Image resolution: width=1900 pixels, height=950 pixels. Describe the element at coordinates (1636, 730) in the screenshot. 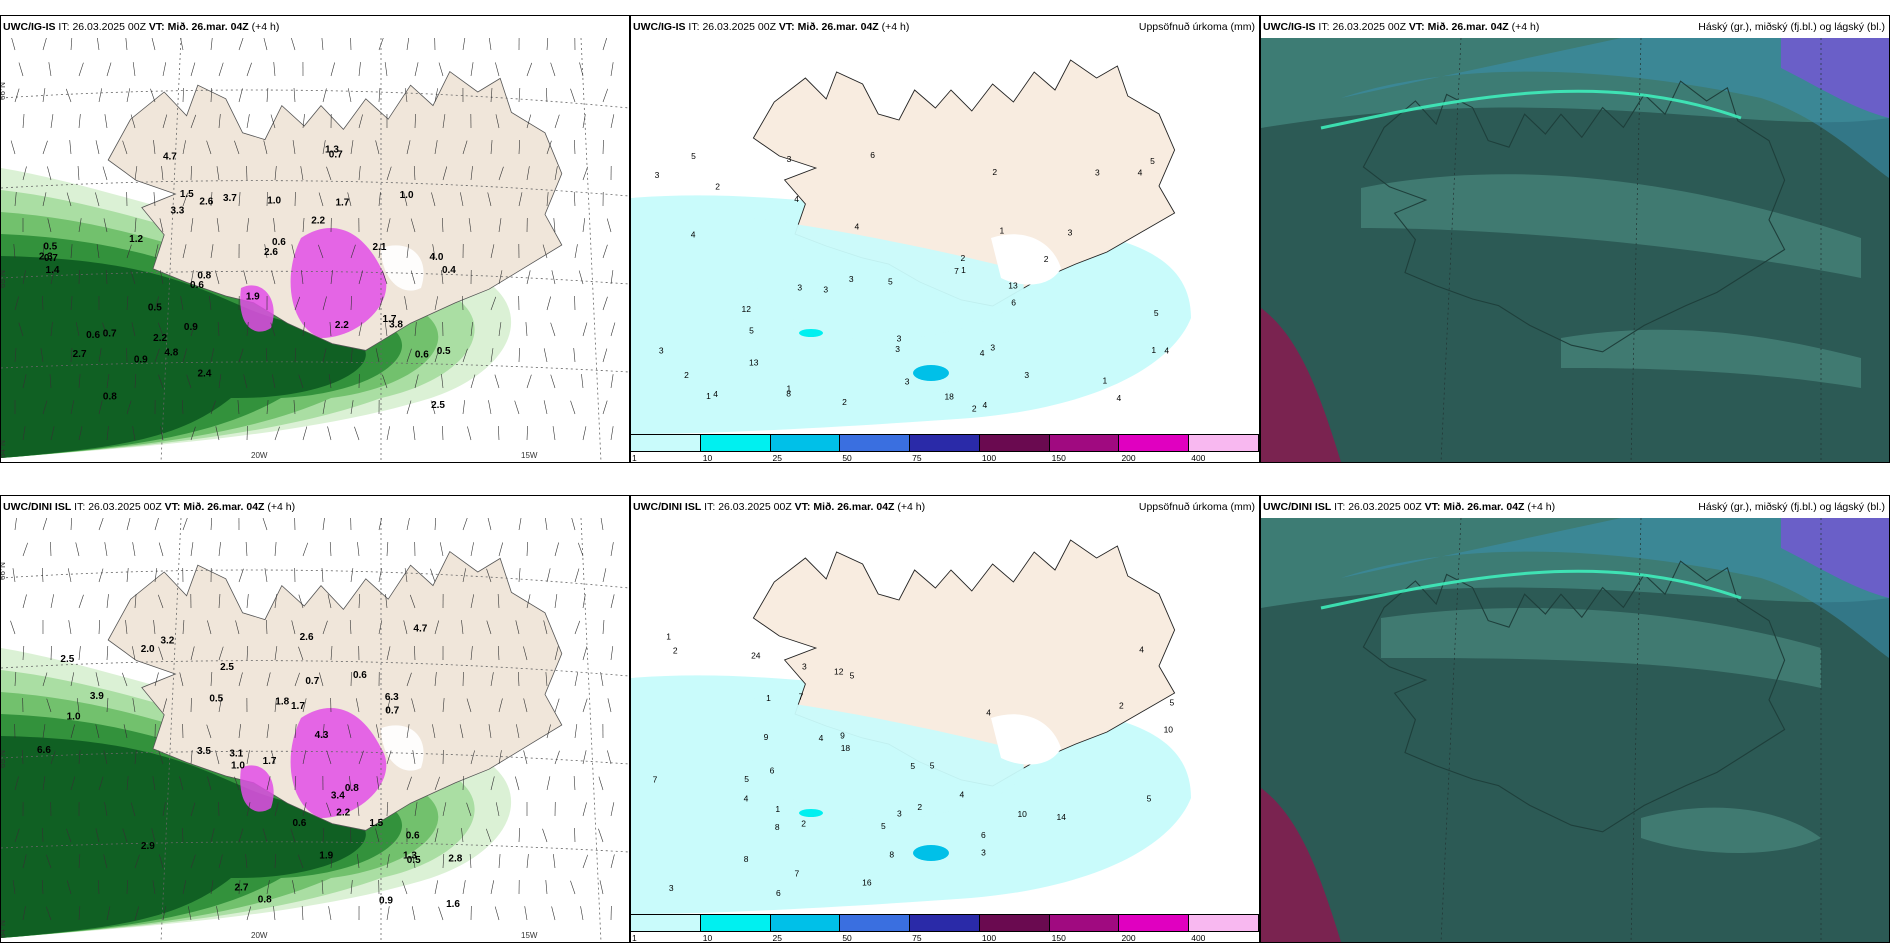

I see `graticule` at that location.